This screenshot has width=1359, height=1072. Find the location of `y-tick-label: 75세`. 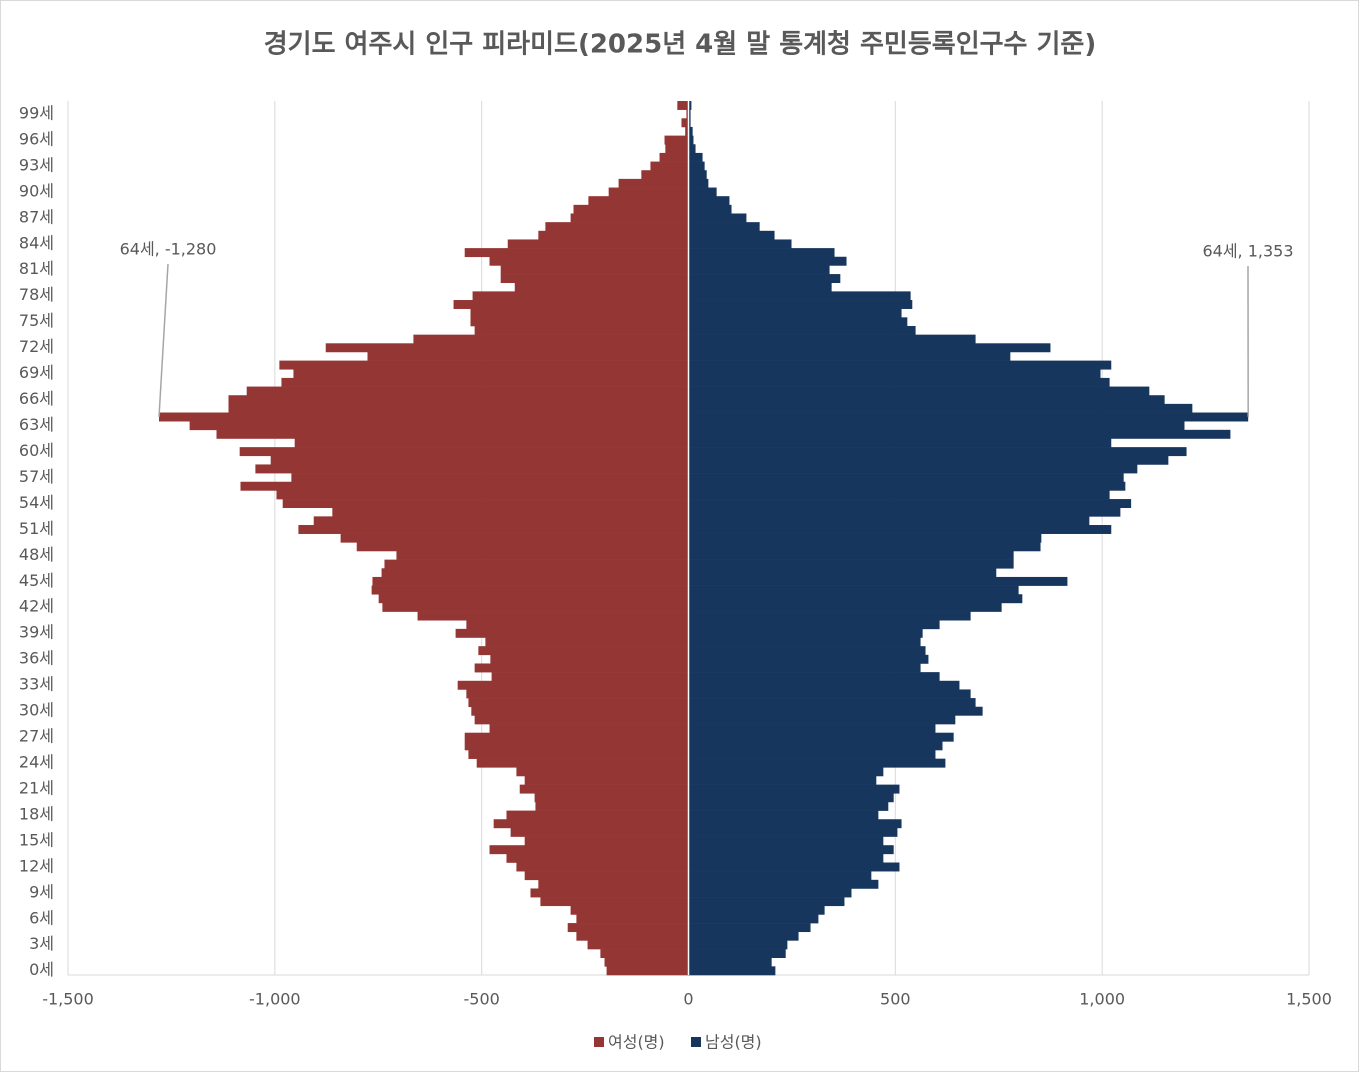

y-tick-label: 75세 is located at coordinates (36, 320).